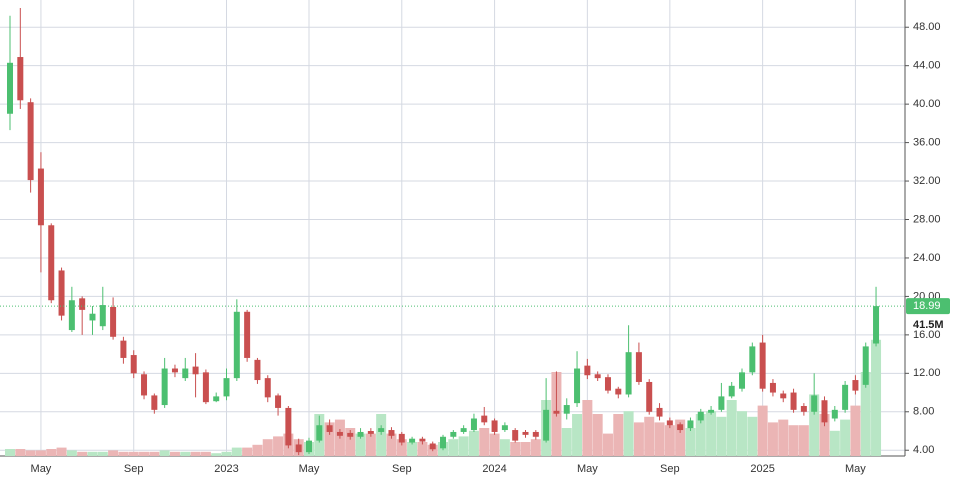 This screenshot has height=480, width=955. Describe the element at coordinates (928, 325) in the screenshot. I see `last-volume-label: 41.5M` at that location.